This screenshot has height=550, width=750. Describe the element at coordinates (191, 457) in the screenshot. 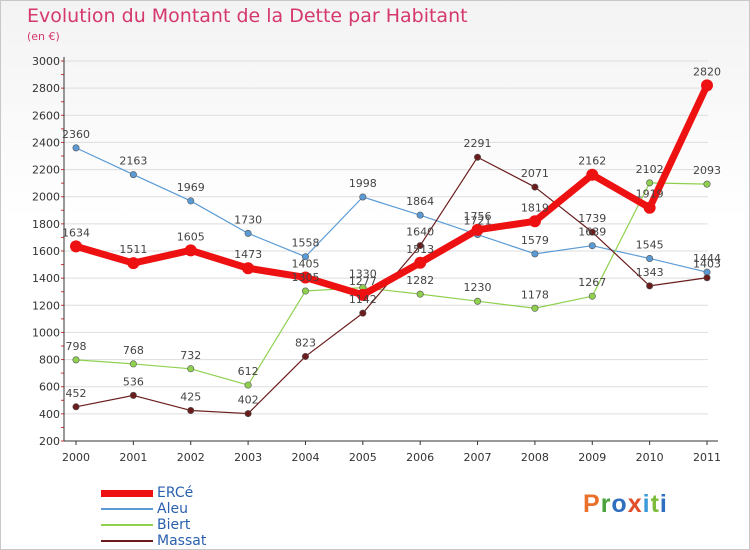

I see `x-tick-label: 2002` at that location.